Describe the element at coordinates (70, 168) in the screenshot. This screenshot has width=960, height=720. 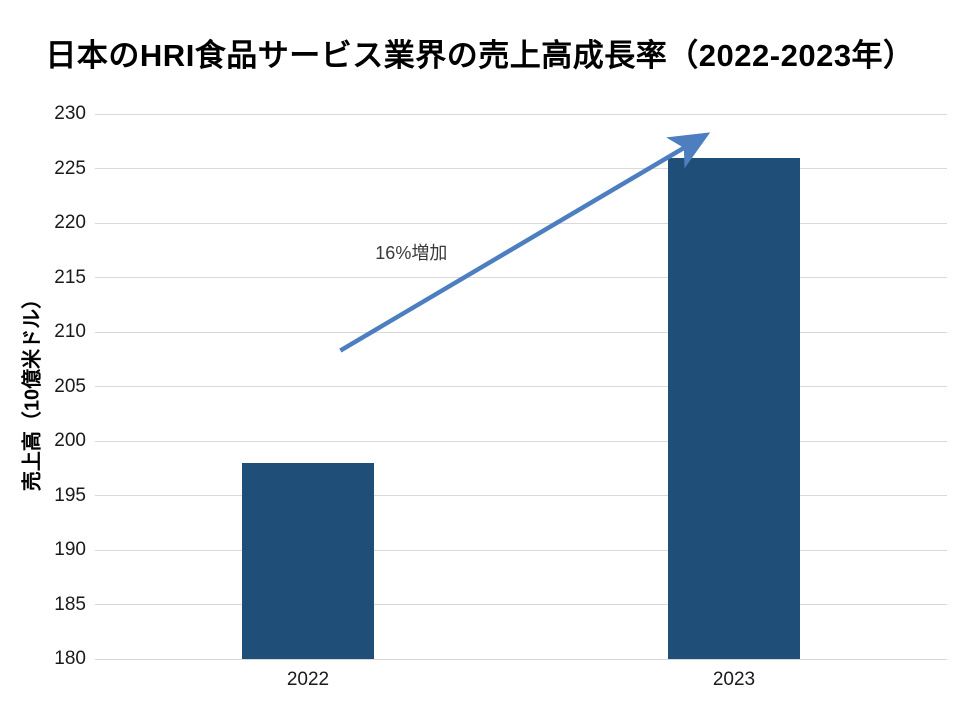
I see `y-tick-label: 225` at that location.